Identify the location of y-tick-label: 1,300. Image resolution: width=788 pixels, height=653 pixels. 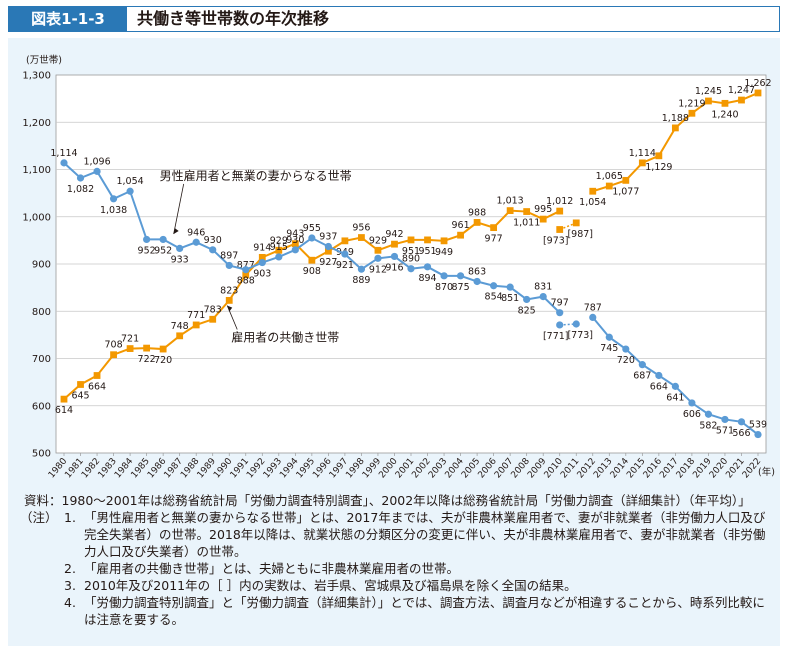
(36, 76).